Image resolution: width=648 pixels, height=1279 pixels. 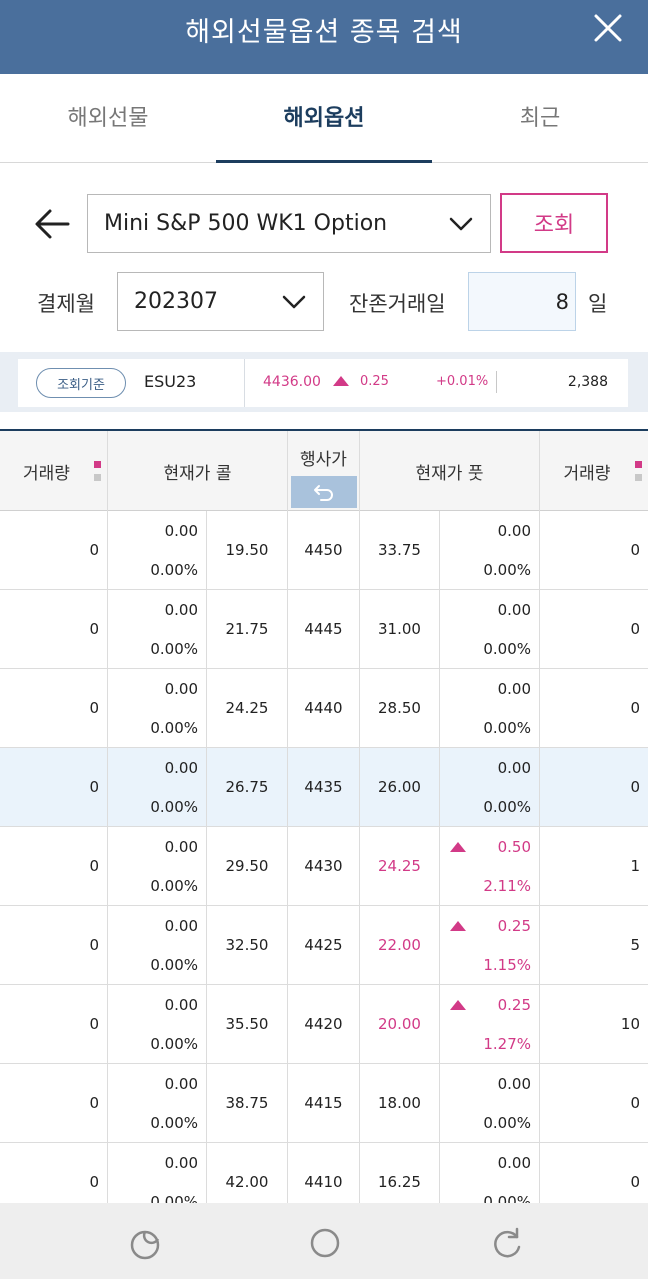 I want to click on call-price-cell: 35.50, so click(x=247, y=1024).